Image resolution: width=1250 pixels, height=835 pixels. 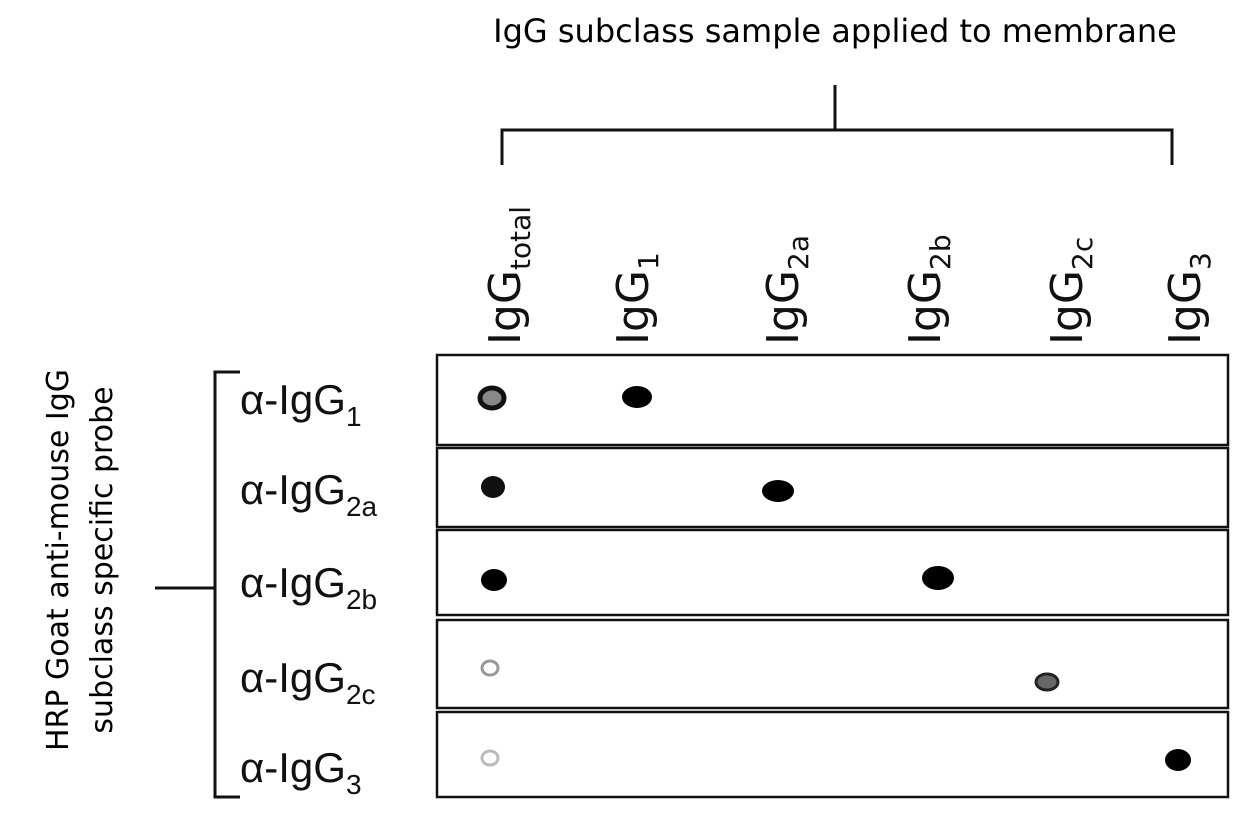 I want to click on column-label-sub: total, so click(x=520, y=238).